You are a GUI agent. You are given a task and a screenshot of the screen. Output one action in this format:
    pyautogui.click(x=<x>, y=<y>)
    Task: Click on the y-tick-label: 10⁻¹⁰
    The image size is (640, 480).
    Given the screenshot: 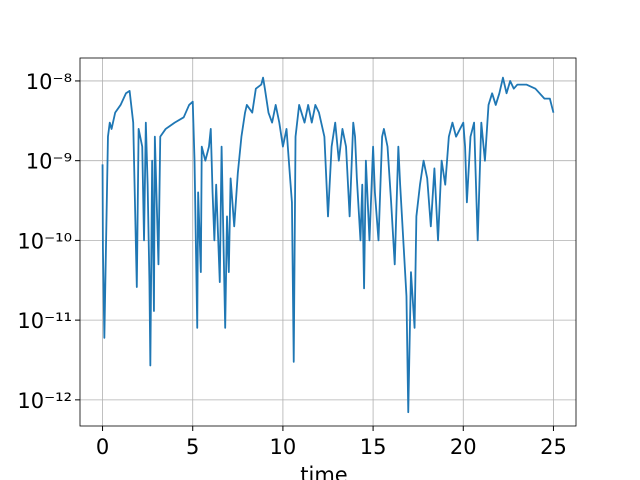 What is the action you would take?
    pyautogui.click(x=44, y=241)
    